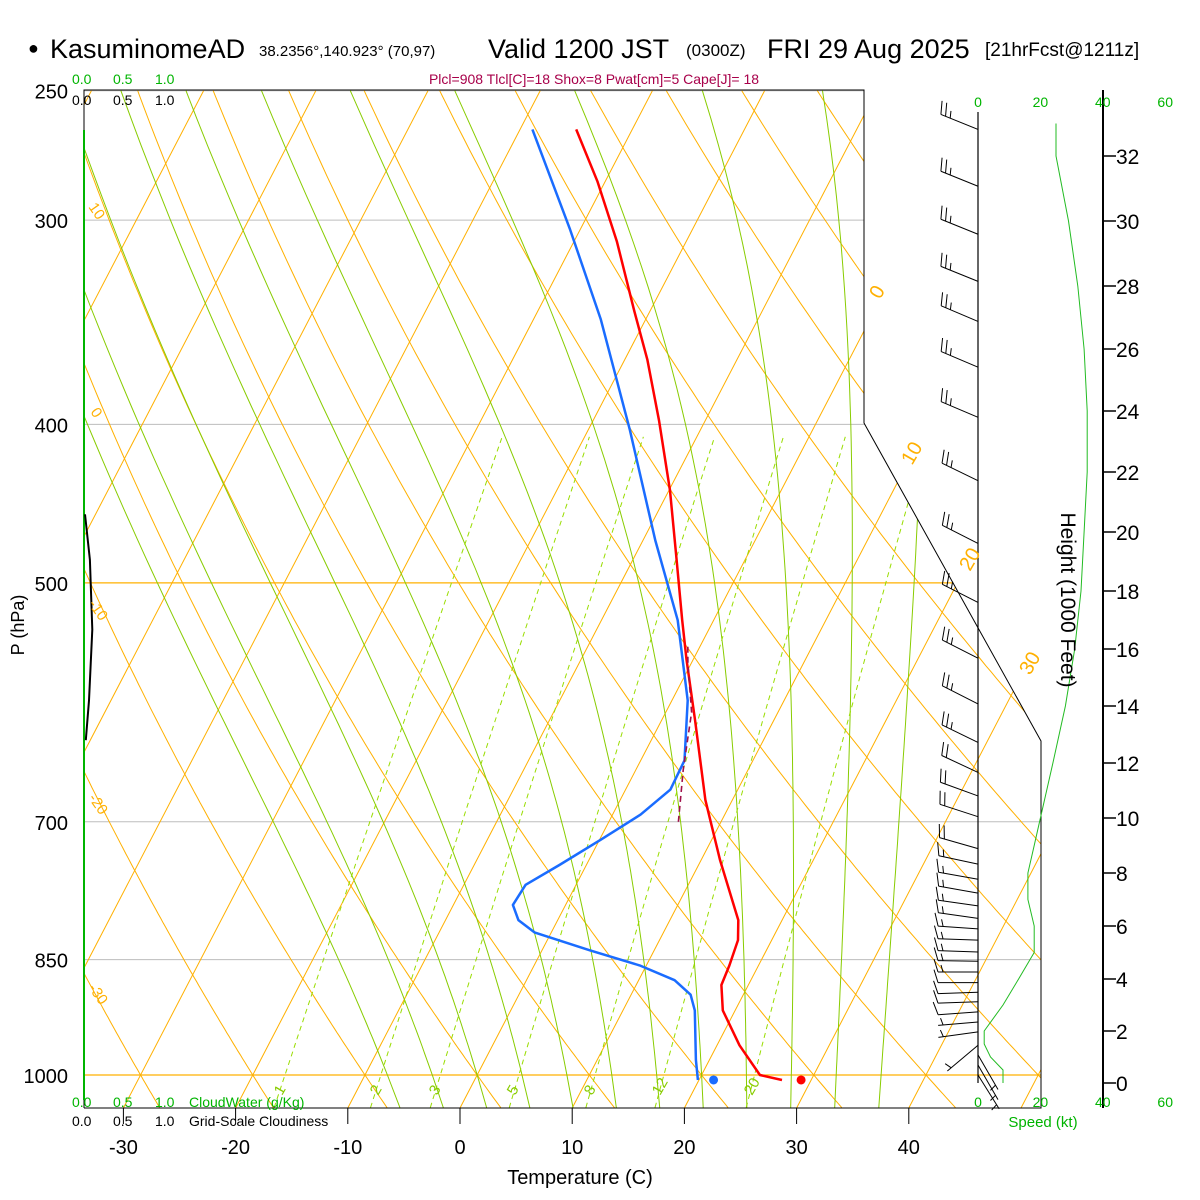 The height and width of the screenshot is (1200, 1200). Describe the element at coordinates (1127, 819) in the screenshot. I see `height-tick-label: 10` at that location.